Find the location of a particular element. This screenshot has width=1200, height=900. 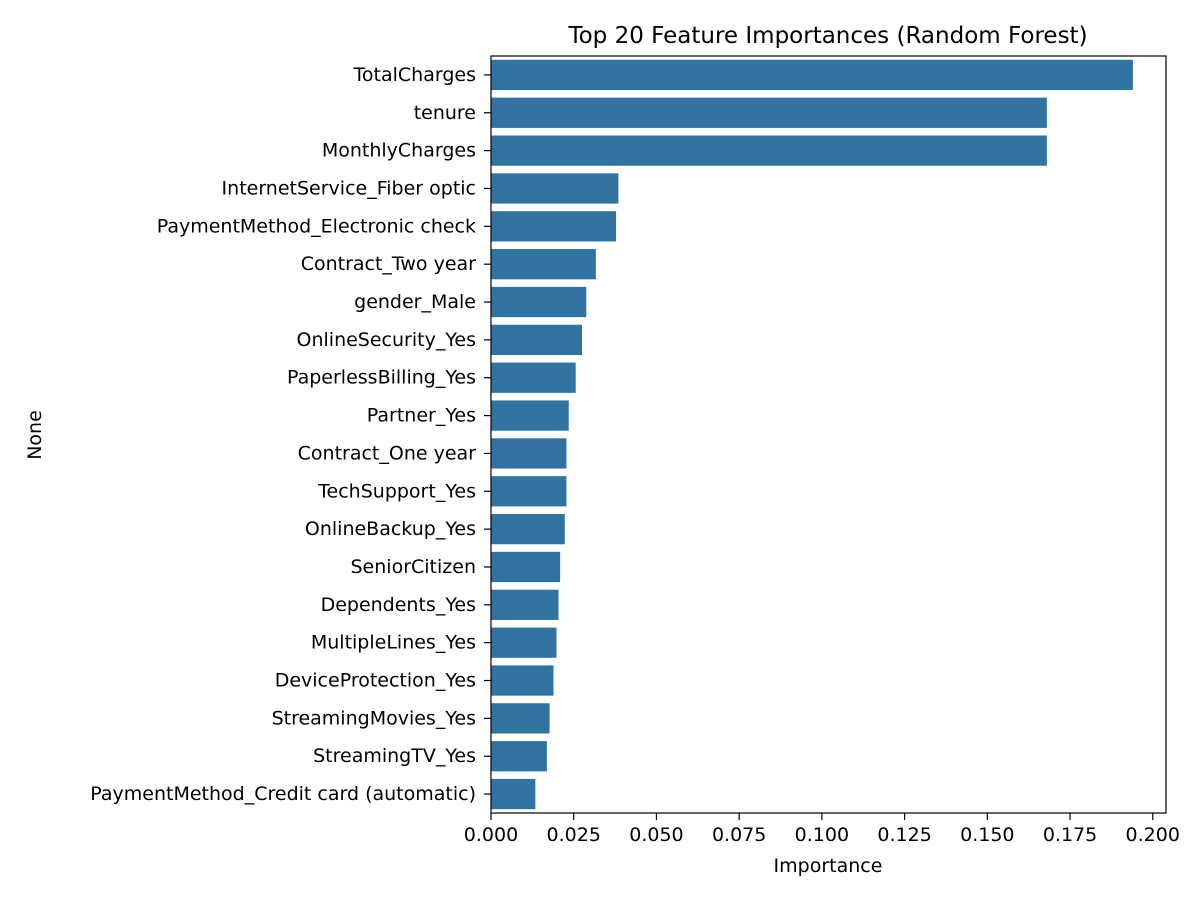

y-tick-label-15: MultipleLines_Yes is located at coordinates (393, 643).